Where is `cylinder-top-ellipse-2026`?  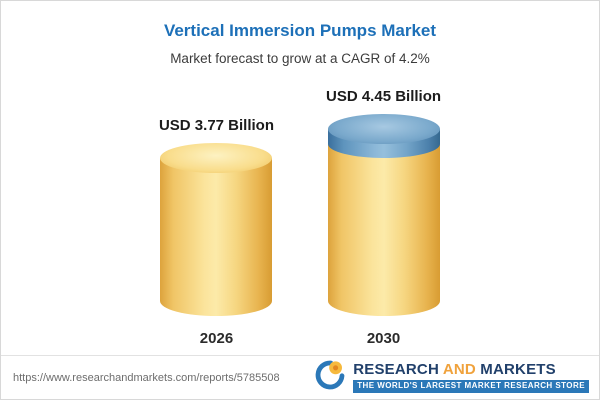
cylinder-top-ellipse-2026 is located at coordinates (216, 158).